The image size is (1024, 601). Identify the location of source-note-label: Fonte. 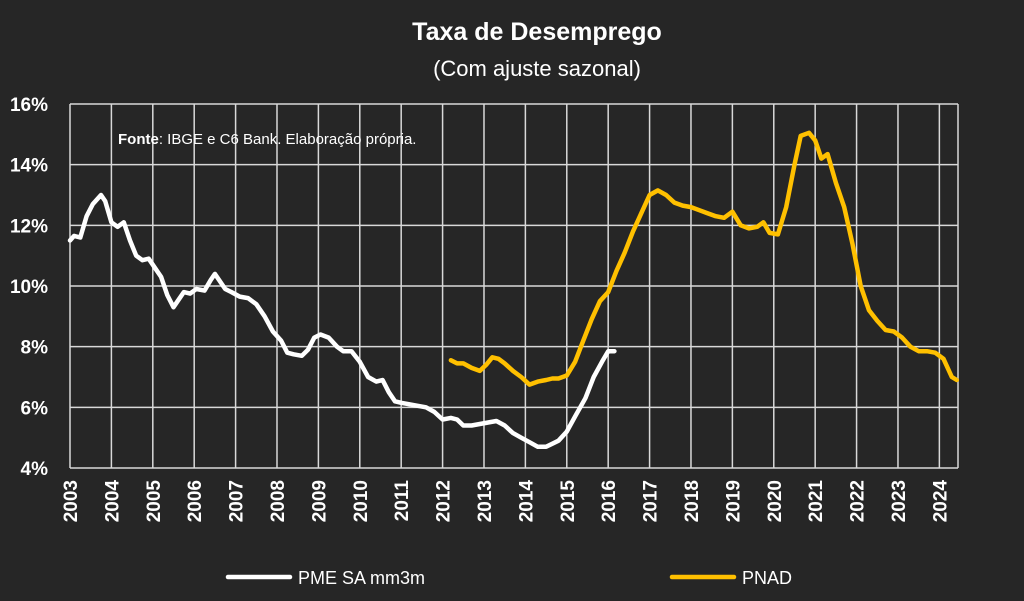
(138, 139).